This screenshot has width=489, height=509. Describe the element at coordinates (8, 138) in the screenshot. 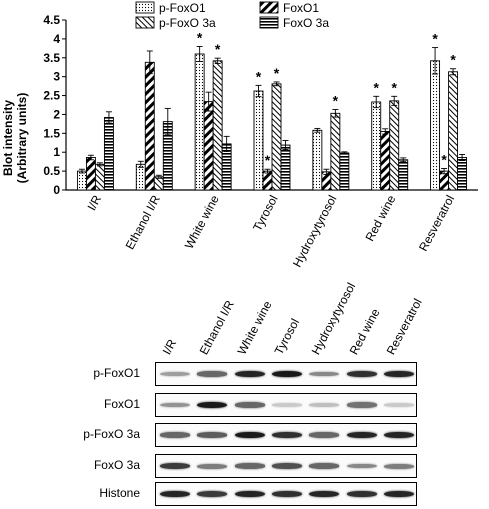

I see `y-axis-label-line1: Blot intensity` at that location.